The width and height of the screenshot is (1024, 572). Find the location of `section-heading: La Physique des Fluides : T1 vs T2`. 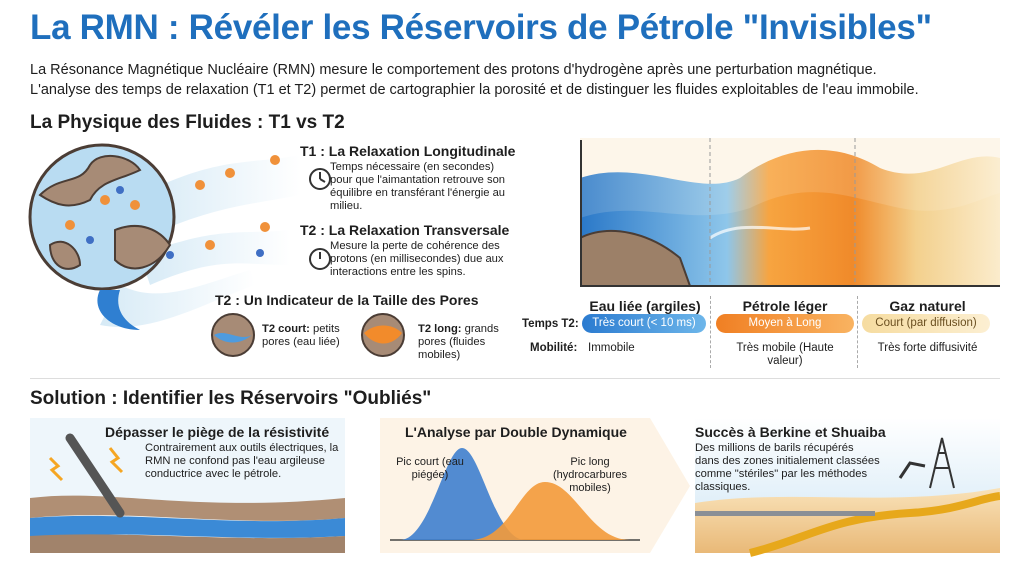

section-heading: La Physique des Fluides : T1 vs T2 is located at coordinates (187, 122).